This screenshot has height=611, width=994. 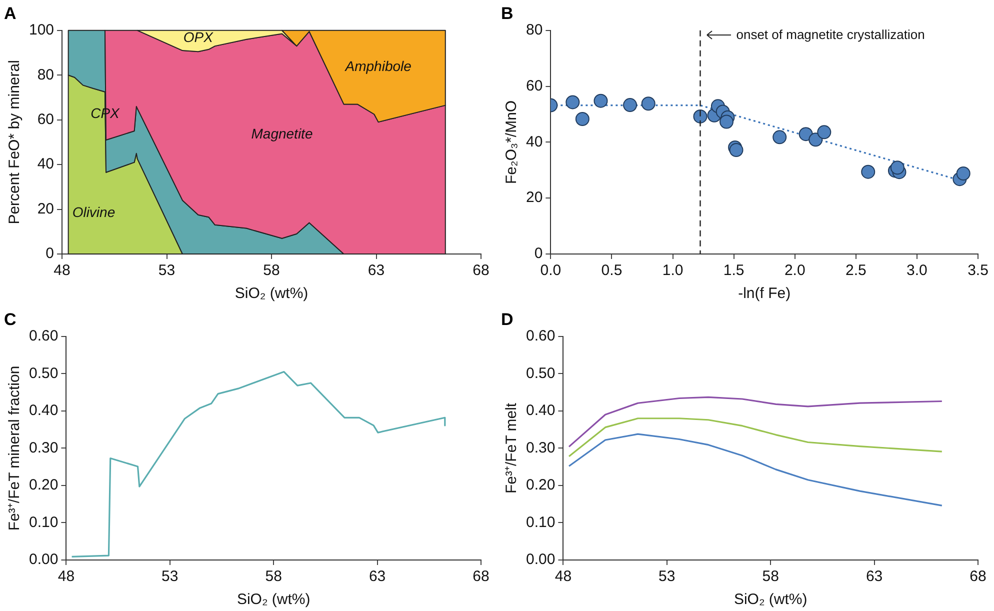 What do you see at coordinates (551, 271) in the screenshot?
I see `x-tick-label: 0.0` at bounding box center [551, 271].